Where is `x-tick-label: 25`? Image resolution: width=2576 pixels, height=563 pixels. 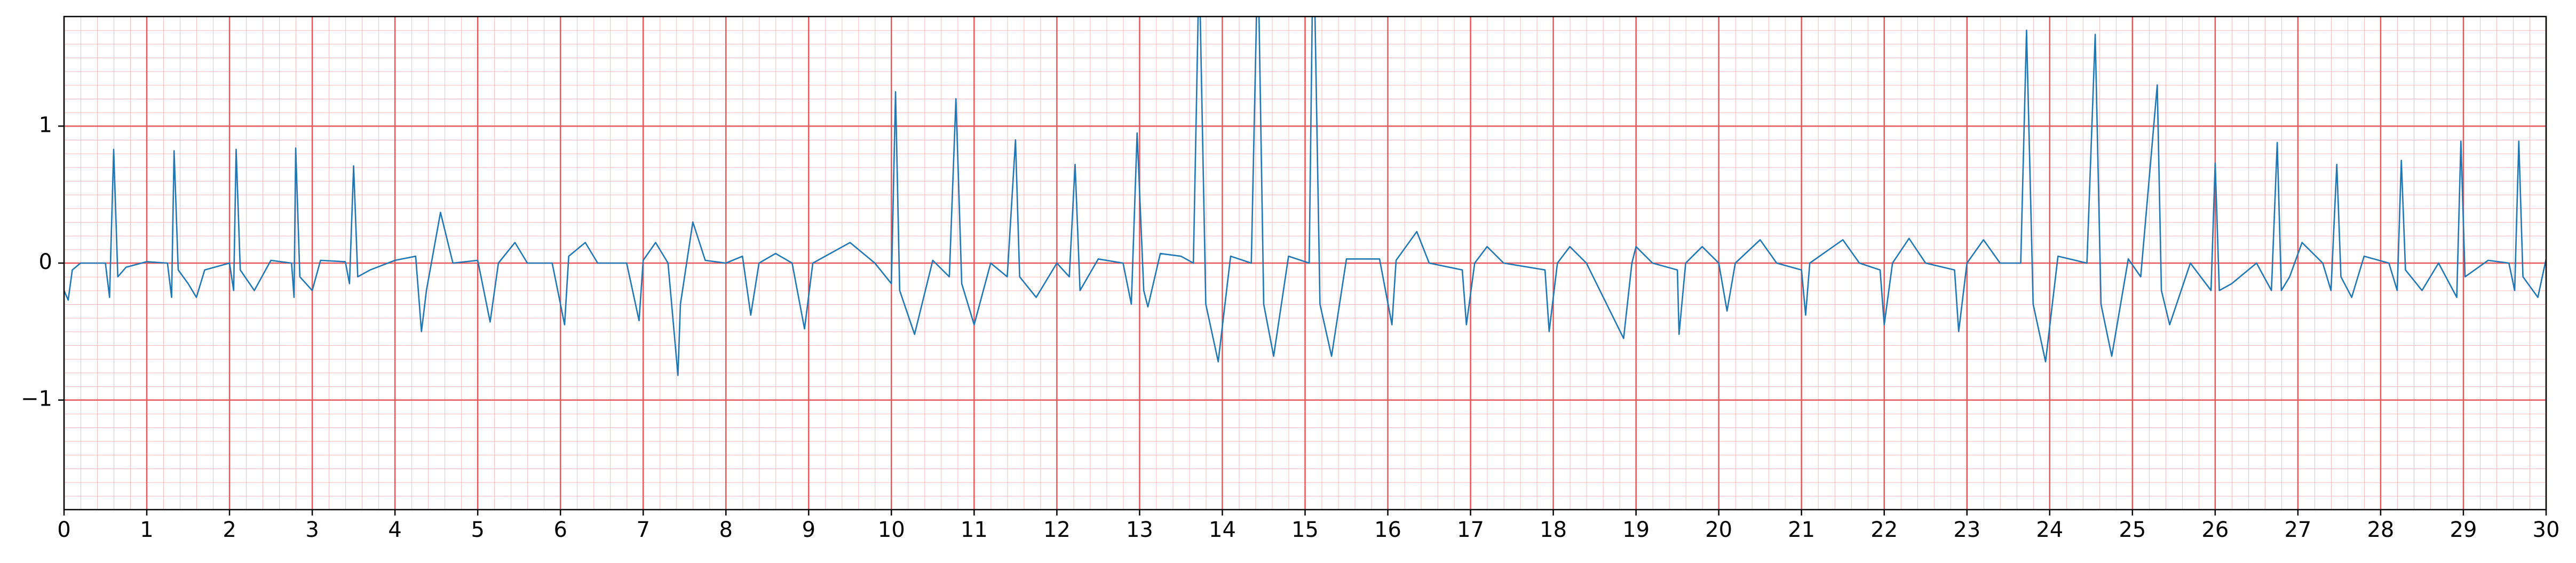 x-tick-label: 25 is located at coordinates (2132, 530).